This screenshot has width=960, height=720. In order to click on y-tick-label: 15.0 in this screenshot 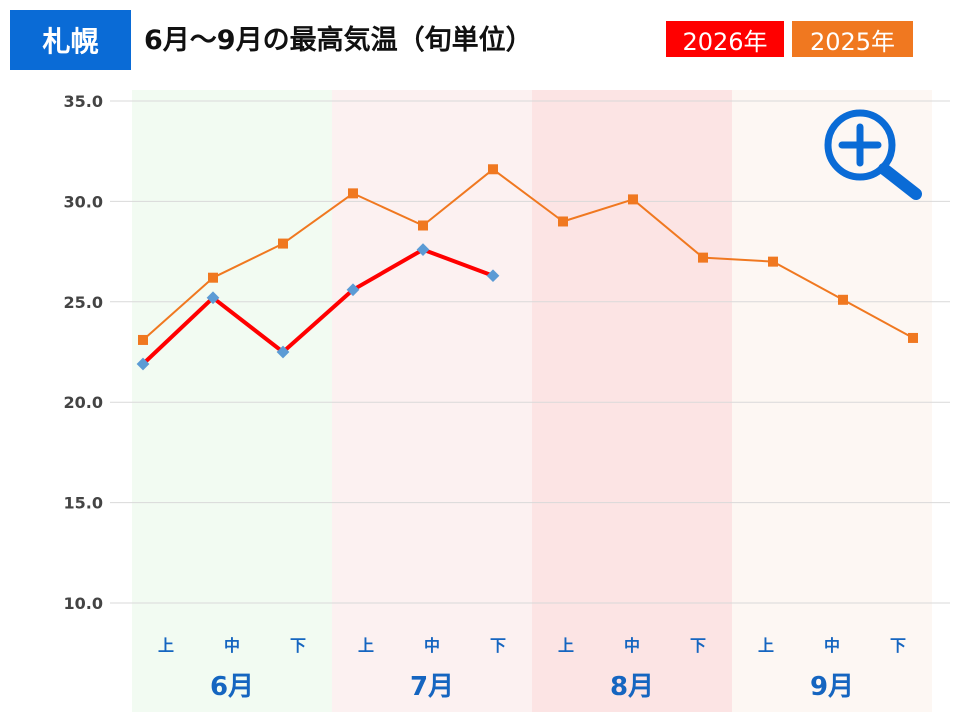, I will do `click(83, 503)`.